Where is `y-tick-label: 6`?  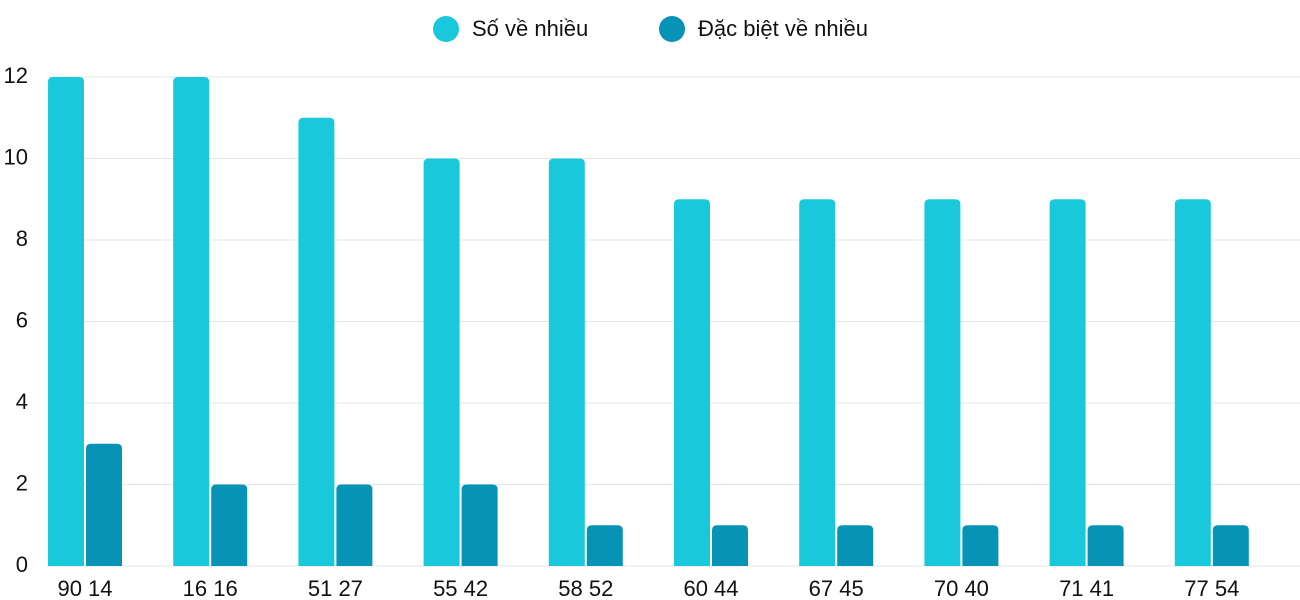 y-tick-label: 6 is located at coordinates (22, 319).